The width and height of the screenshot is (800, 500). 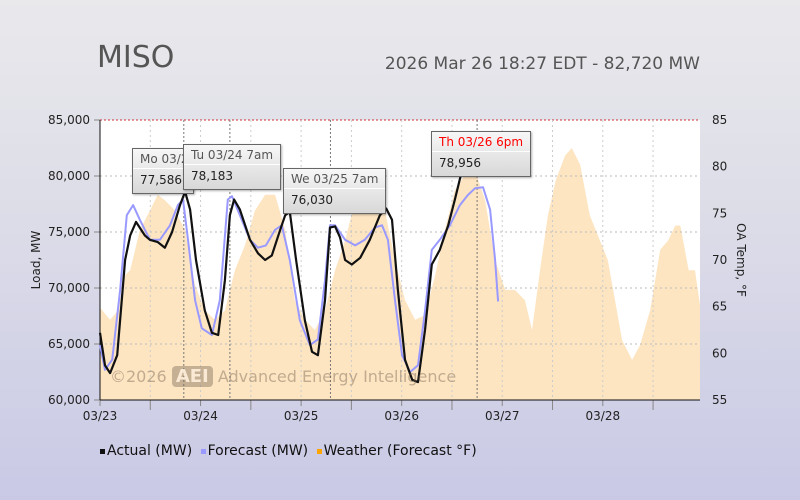 I want to click on x-tick-label: 03/24, so click(x=200, y=416).